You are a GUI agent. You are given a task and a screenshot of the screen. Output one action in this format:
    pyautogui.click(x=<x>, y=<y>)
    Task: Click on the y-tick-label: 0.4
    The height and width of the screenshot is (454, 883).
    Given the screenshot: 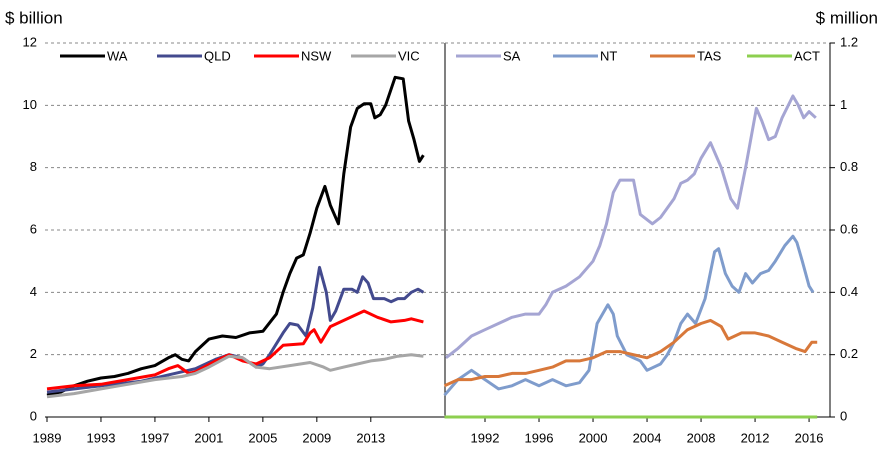 What is the action you would take?
    pyautogui.click(x=849, y=291)
    